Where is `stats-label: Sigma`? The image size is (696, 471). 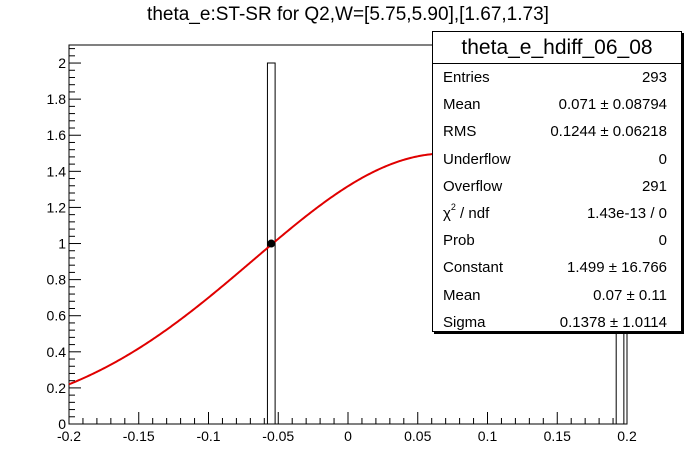
stats-label: Sigma is located at coordinates (464, 322).